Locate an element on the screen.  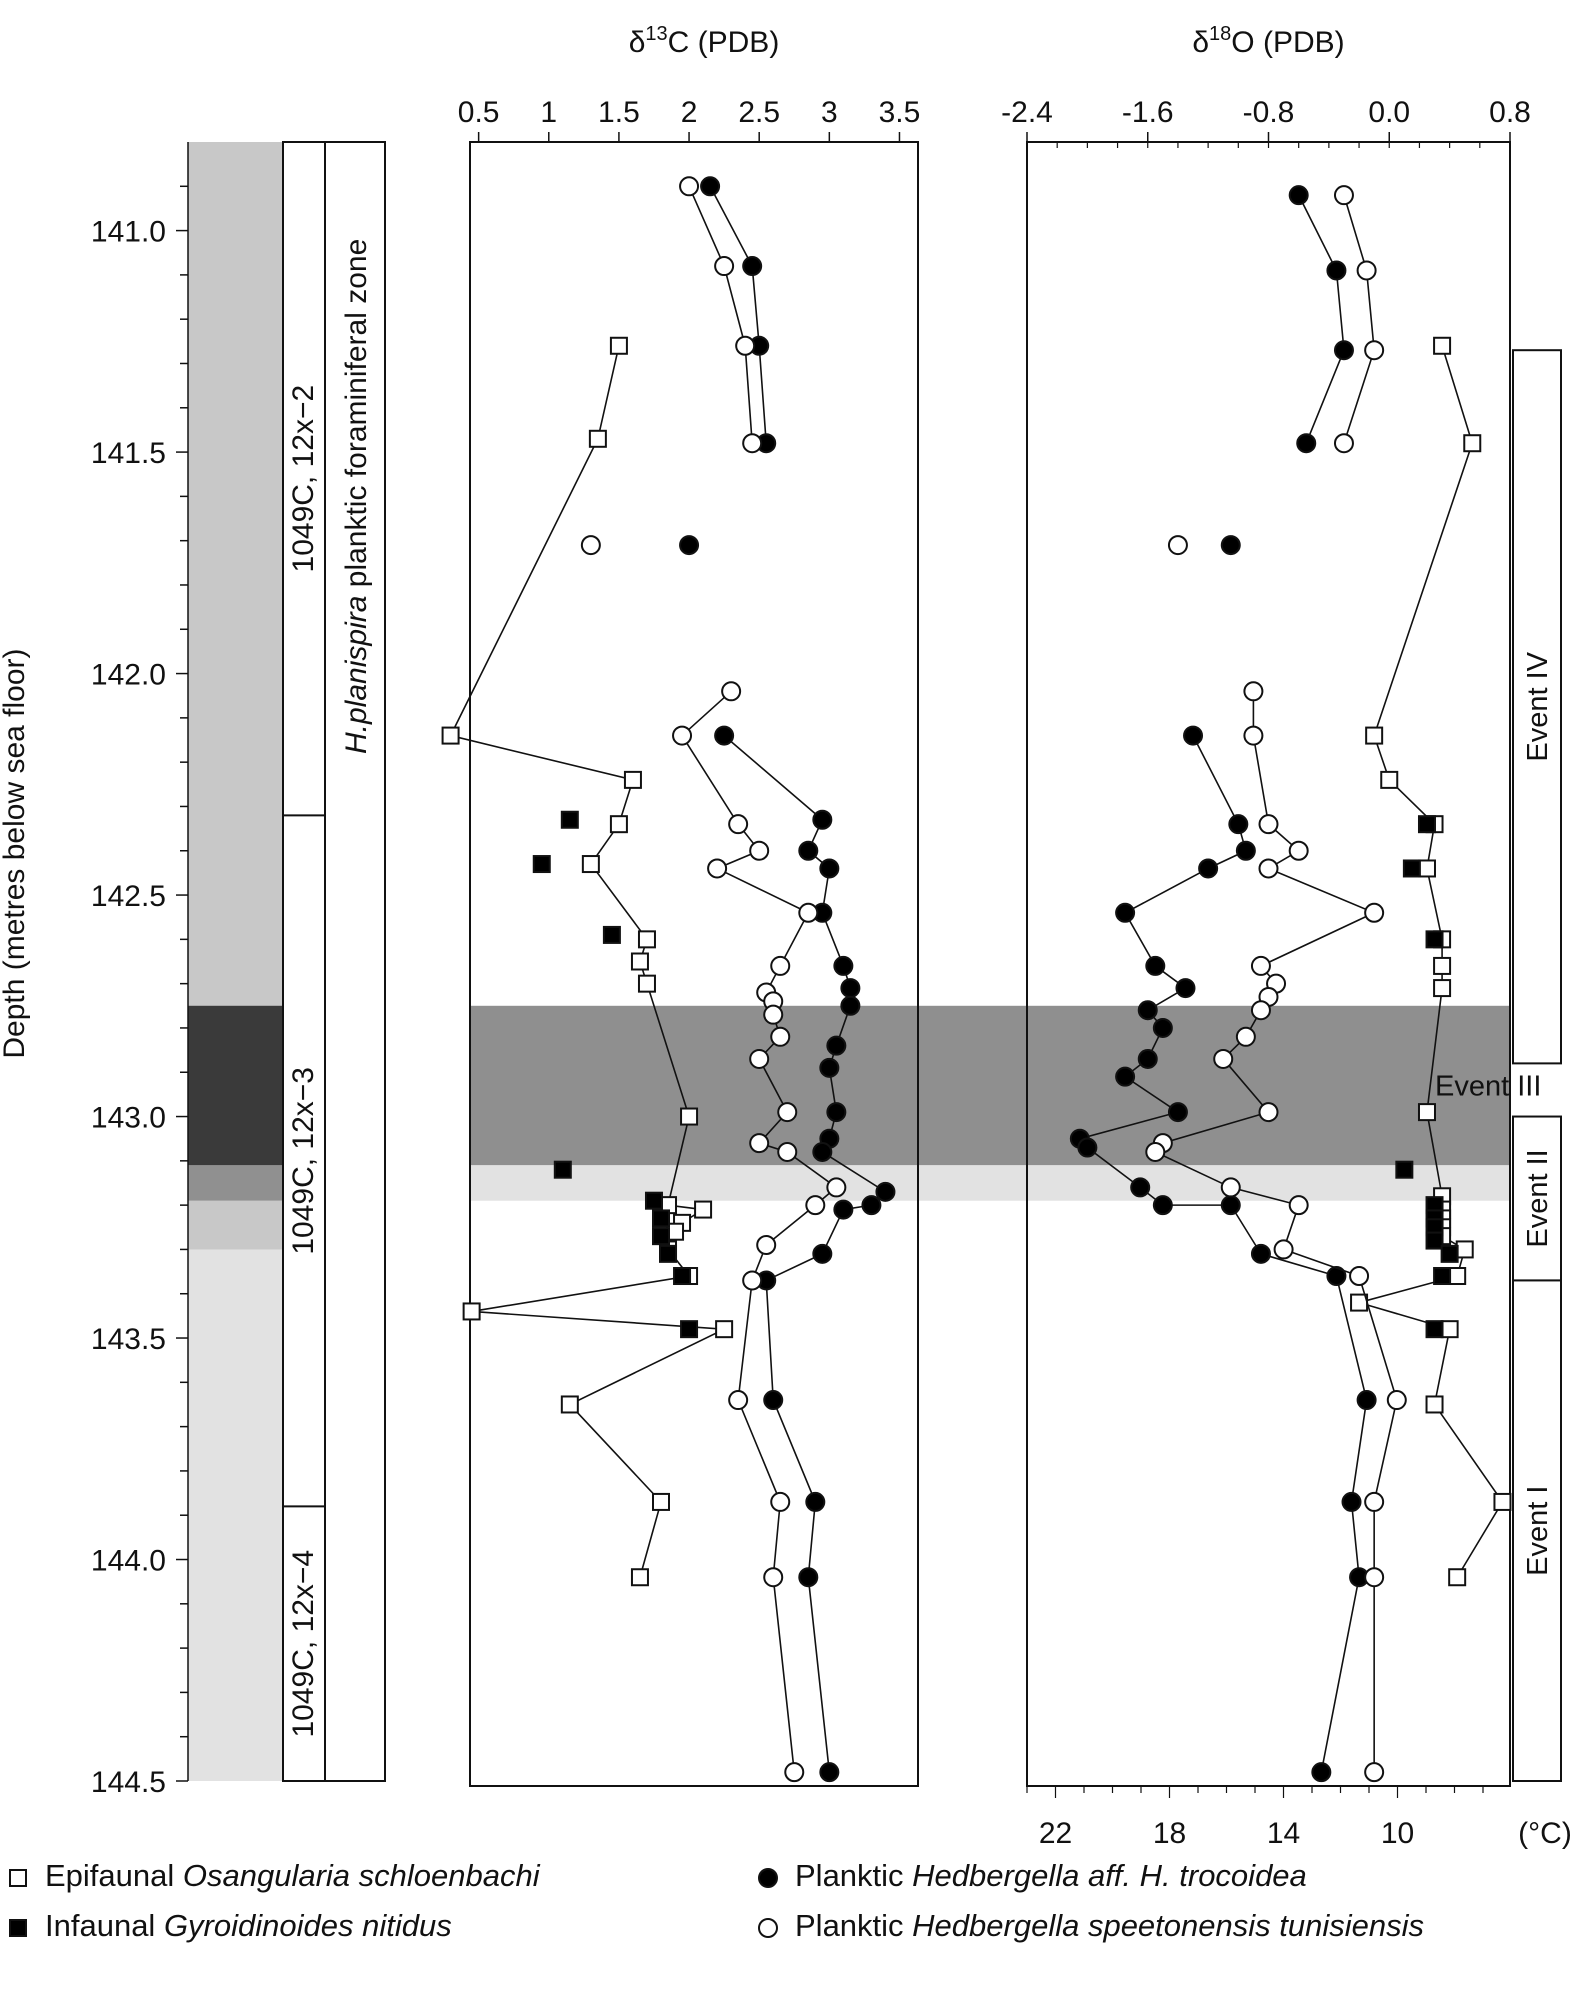
carbon-x-tick-label: 1 is located at coordinates (548, 112).